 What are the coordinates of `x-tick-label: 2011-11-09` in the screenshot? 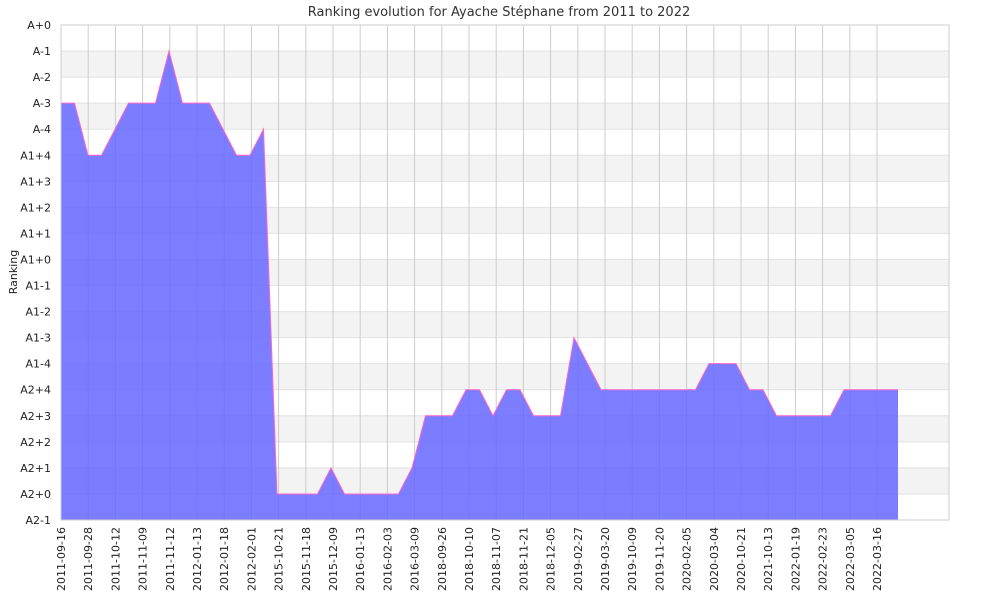 It's located at (143, 559).